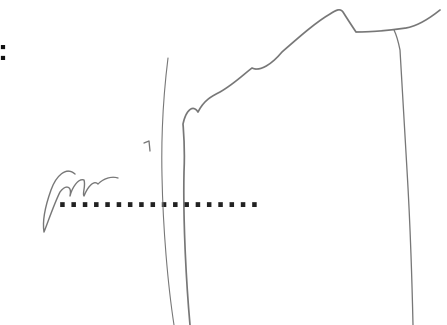 This screenshot has height=325, width=447. I want to click on signature-left-stroke, so click(168, 191).